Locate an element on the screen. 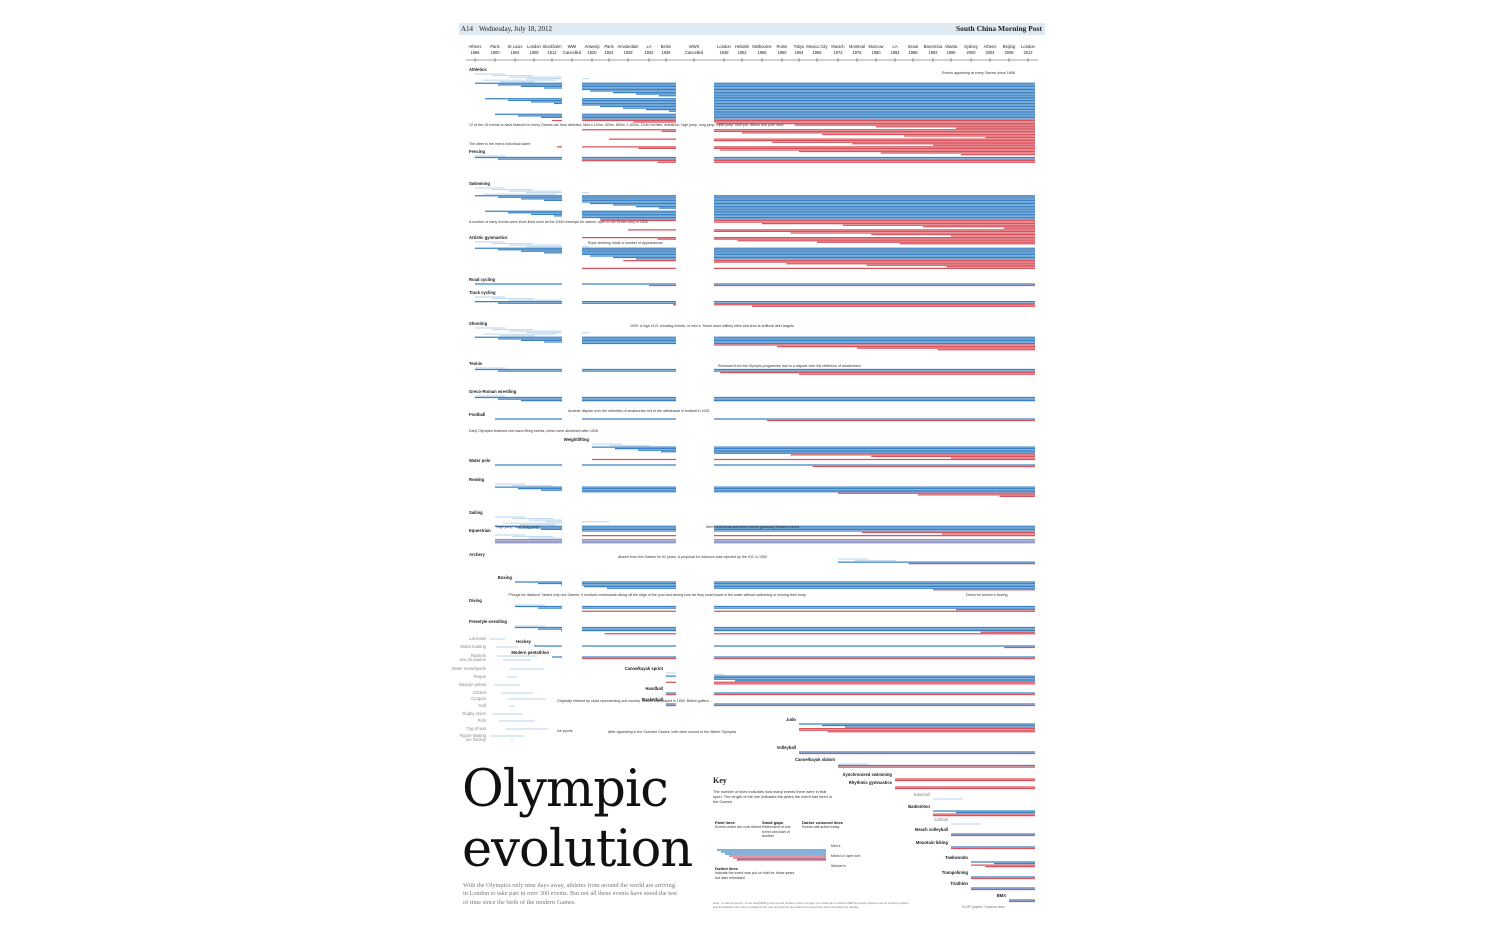 Image resolution: width=1500 pixels, height=937 pixels. games-city-label: WWI is located at coordinates (572, 46).